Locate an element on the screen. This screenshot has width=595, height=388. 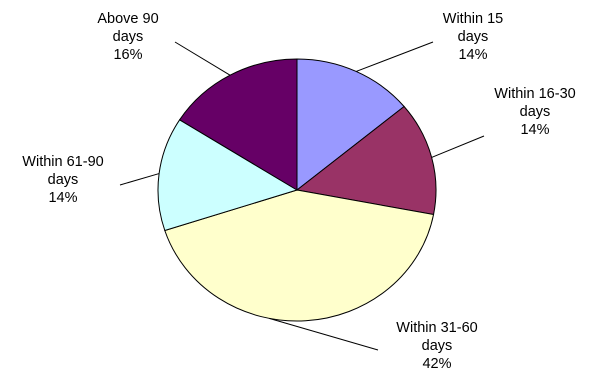
slice-label: Within 16-30 days 14% is located at coordinates (534, 112).